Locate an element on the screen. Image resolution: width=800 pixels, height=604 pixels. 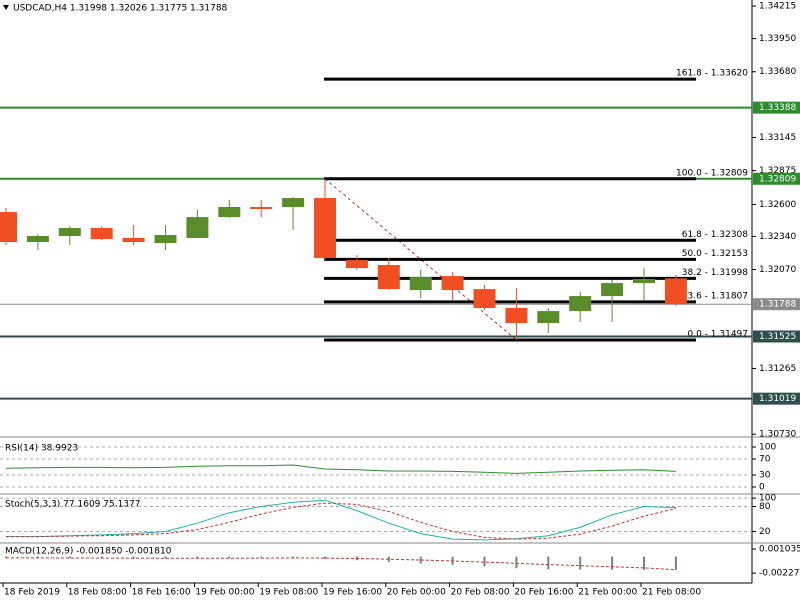
x-tick-label: 21 Feb 00:00 is located at coordinates (607, 593).